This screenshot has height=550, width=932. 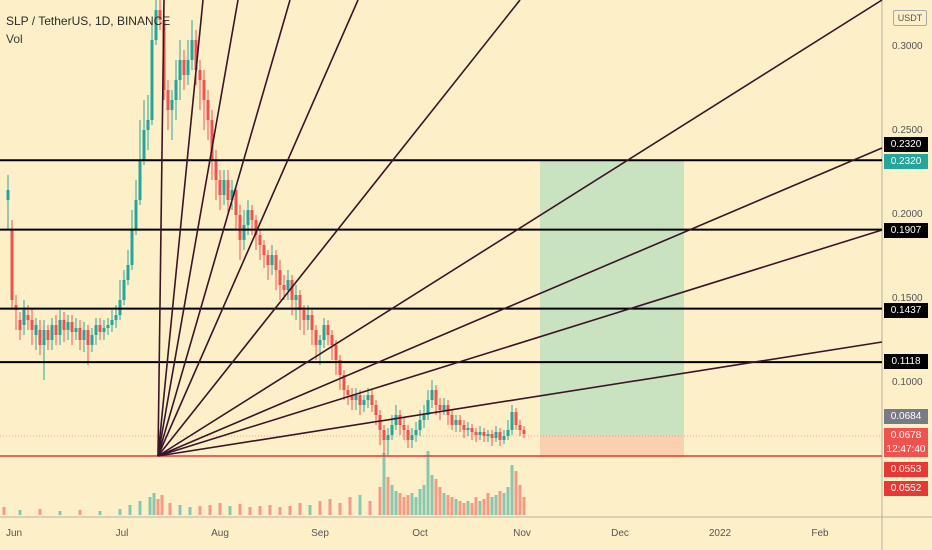 I want to click on currency-button: USDT, so click(x=910, y=18).